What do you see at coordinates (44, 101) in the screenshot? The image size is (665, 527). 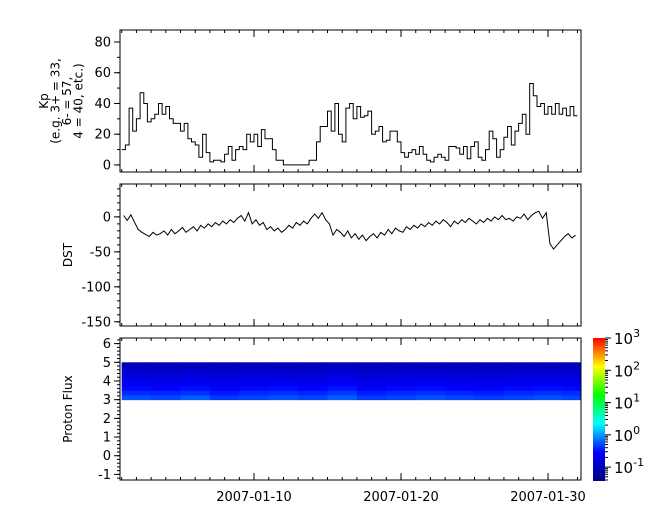 I see `y-axis-label: Kp` at bounding box center [44, 101].